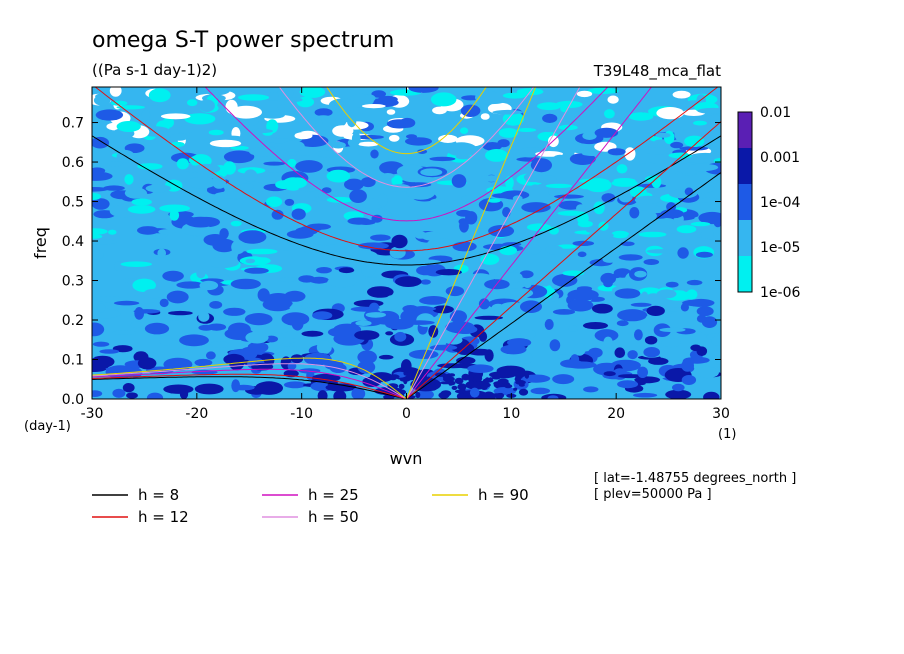 This screenshot has width=904, height=654. Describe the element at coordinates (301, 414) in the screenshot. I see `x-tick-label: -10` at that location.